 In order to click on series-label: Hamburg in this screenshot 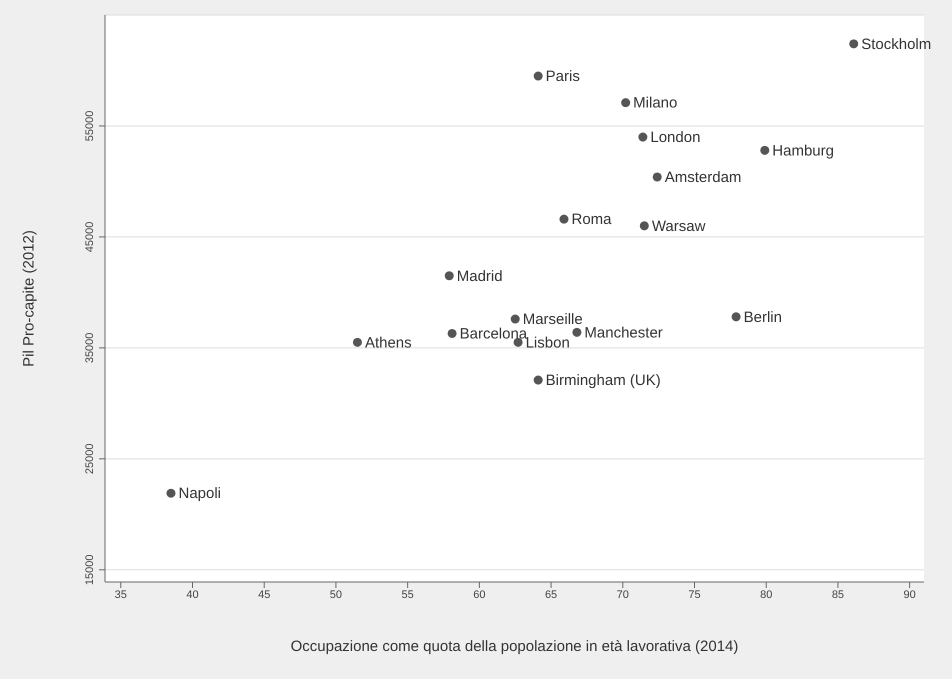, I will do `click(803, 151)`.